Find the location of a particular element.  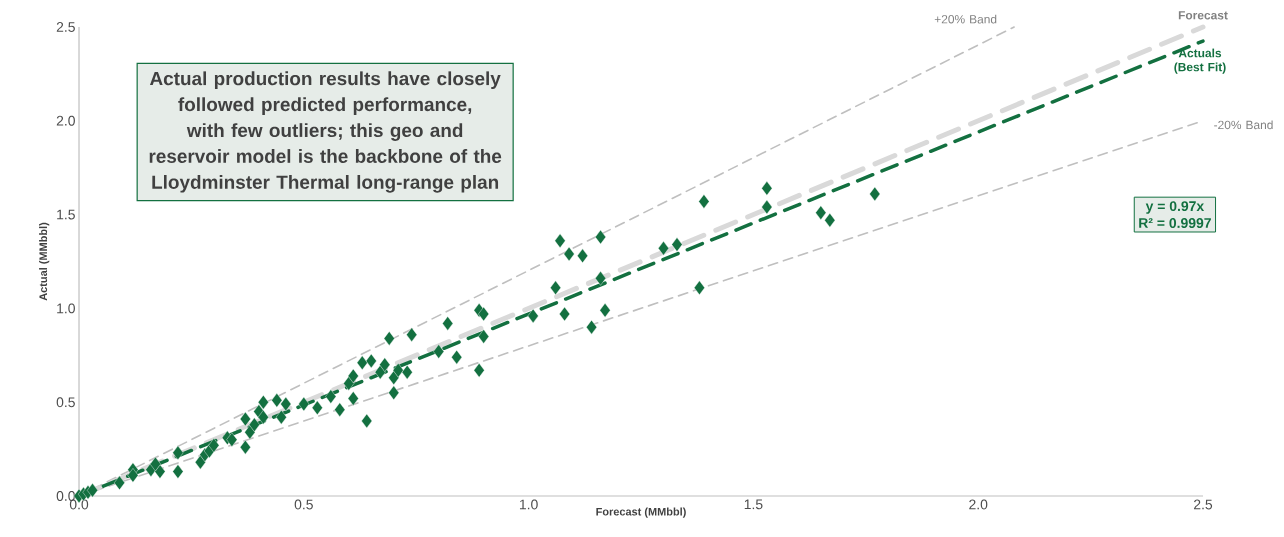

x-tick-label: 1.0 is located at coordinates (528, 504).